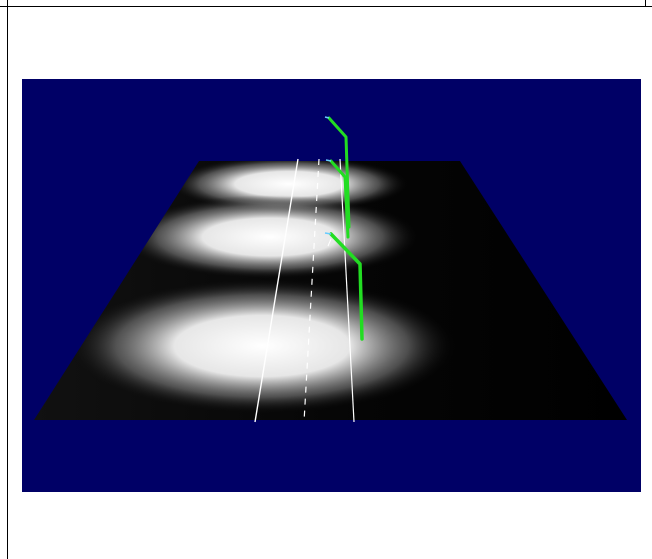 This screenshot has height=559, width=652. I want to click on marker-near-shadow, so click(329, 242).